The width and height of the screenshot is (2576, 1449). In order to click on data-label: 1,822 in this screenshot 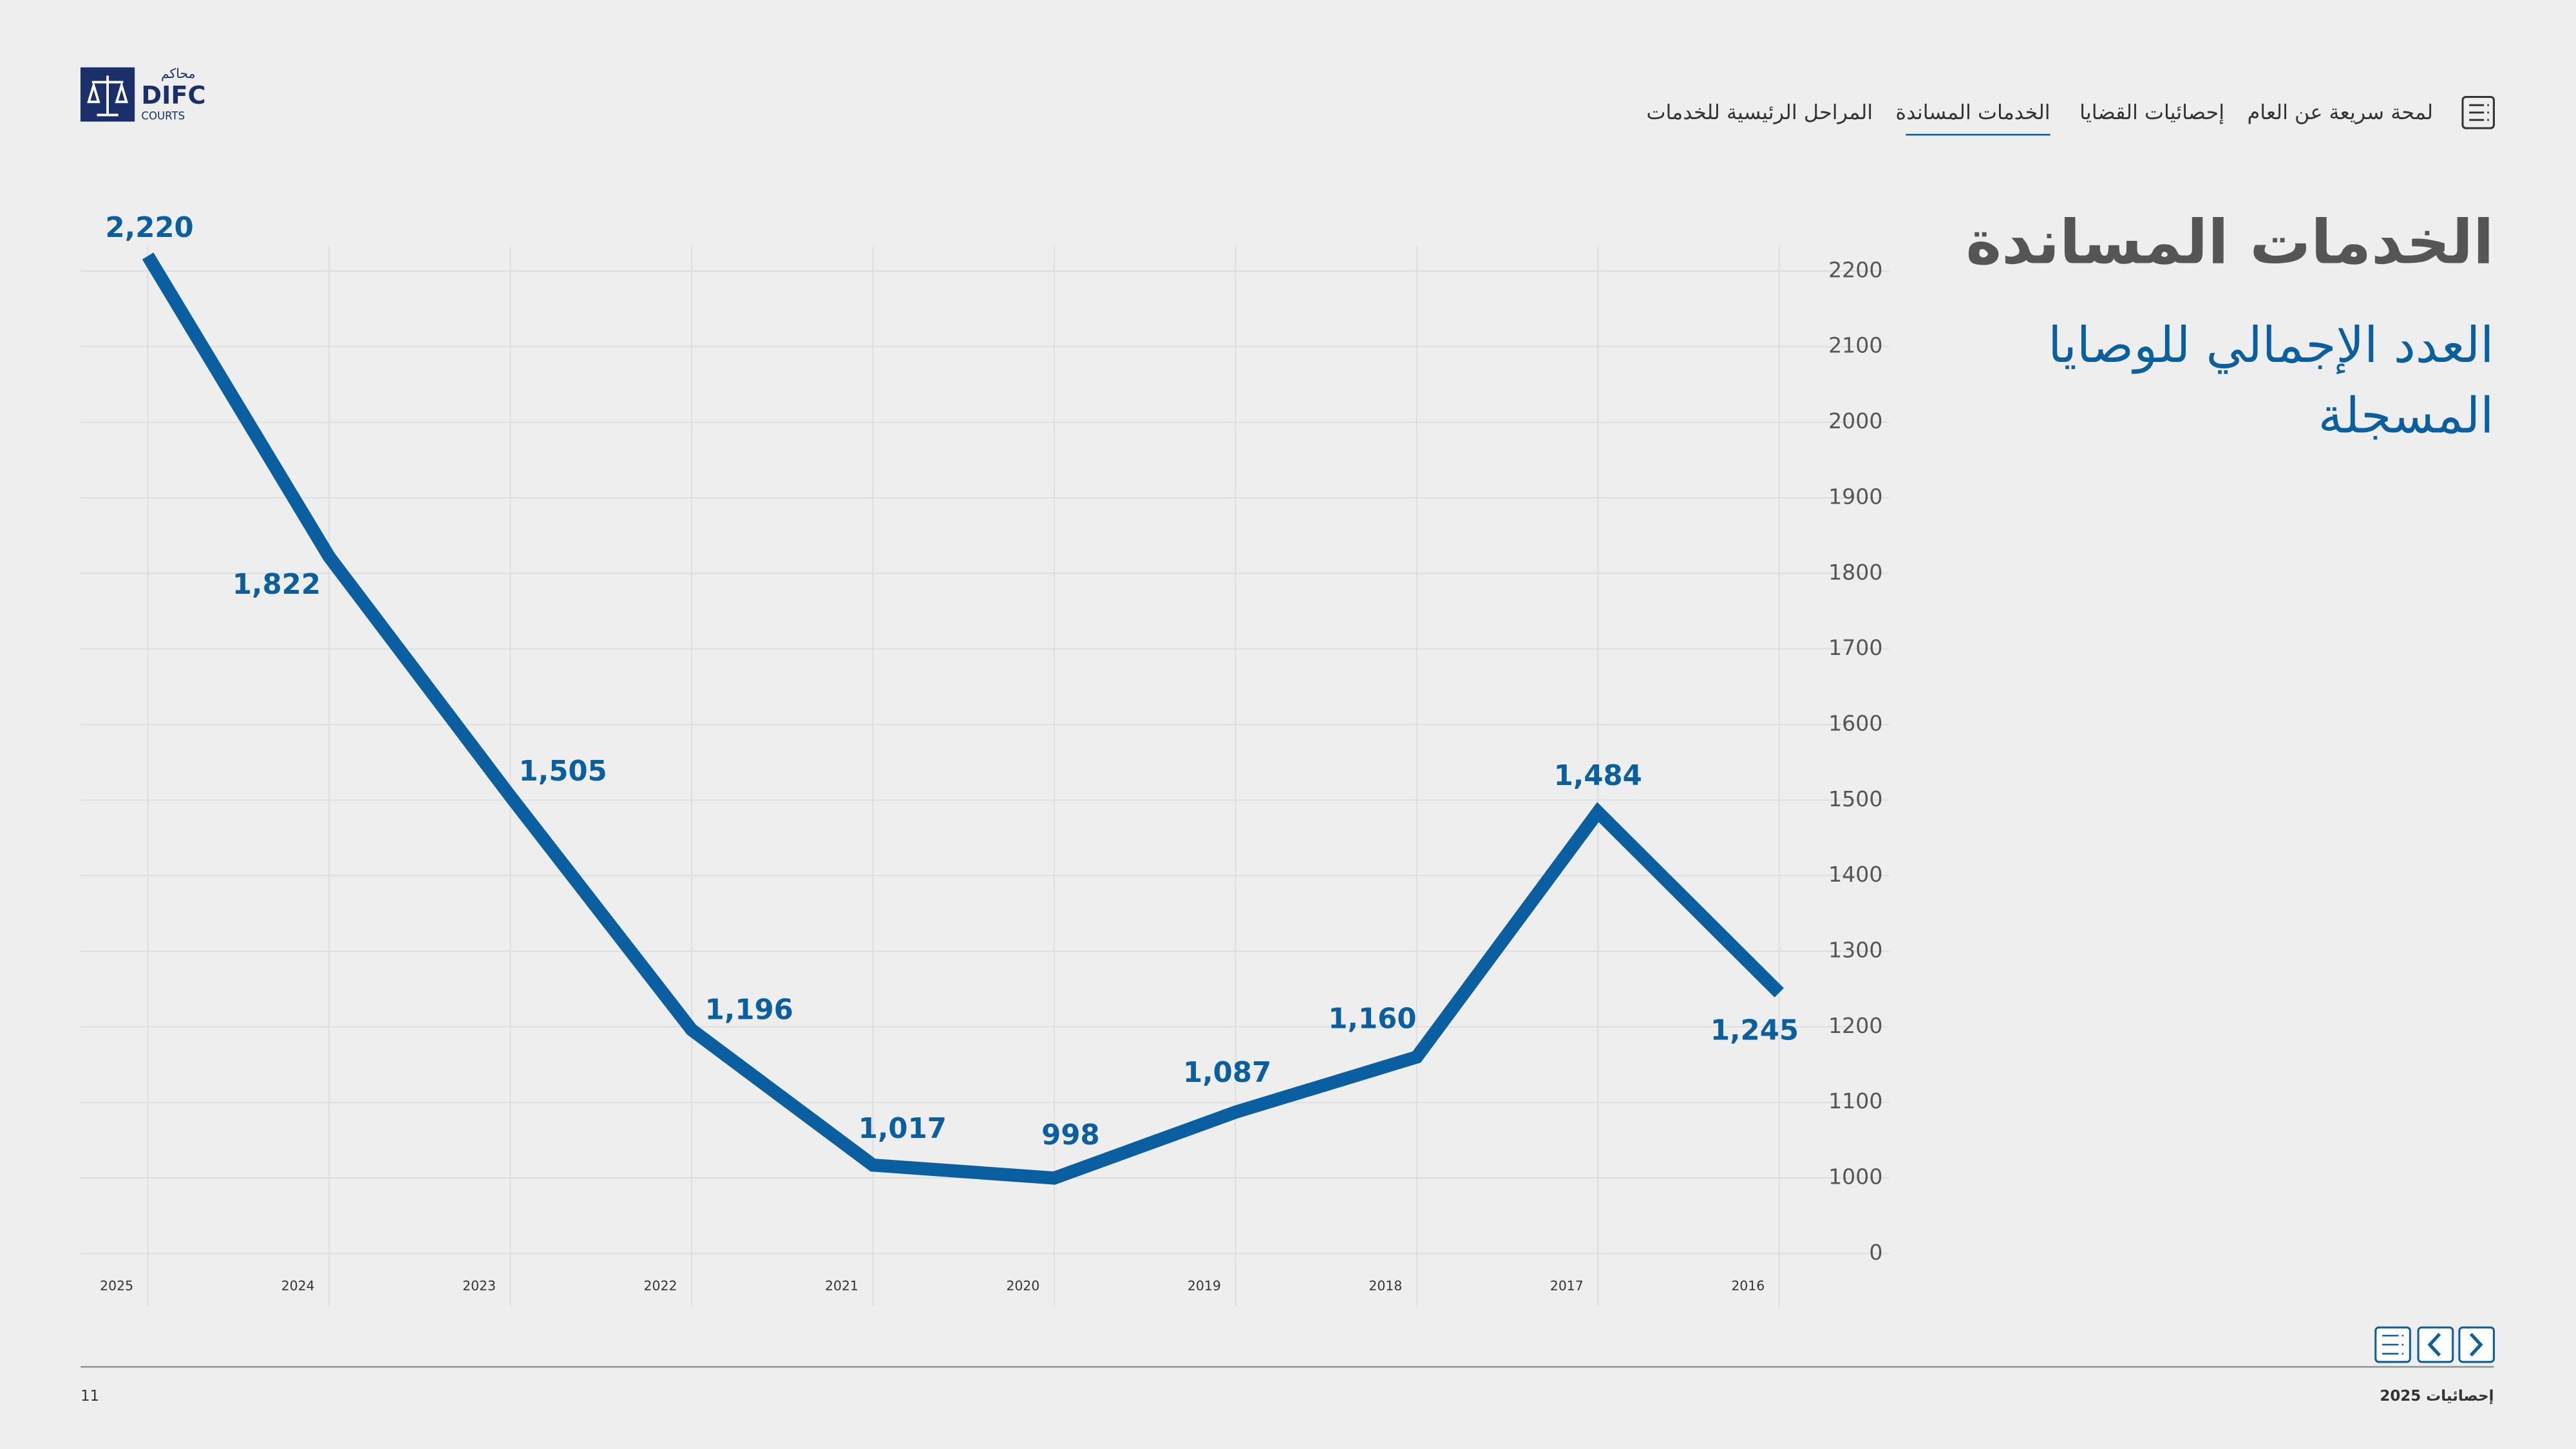, I will do `click(277, 585)`.